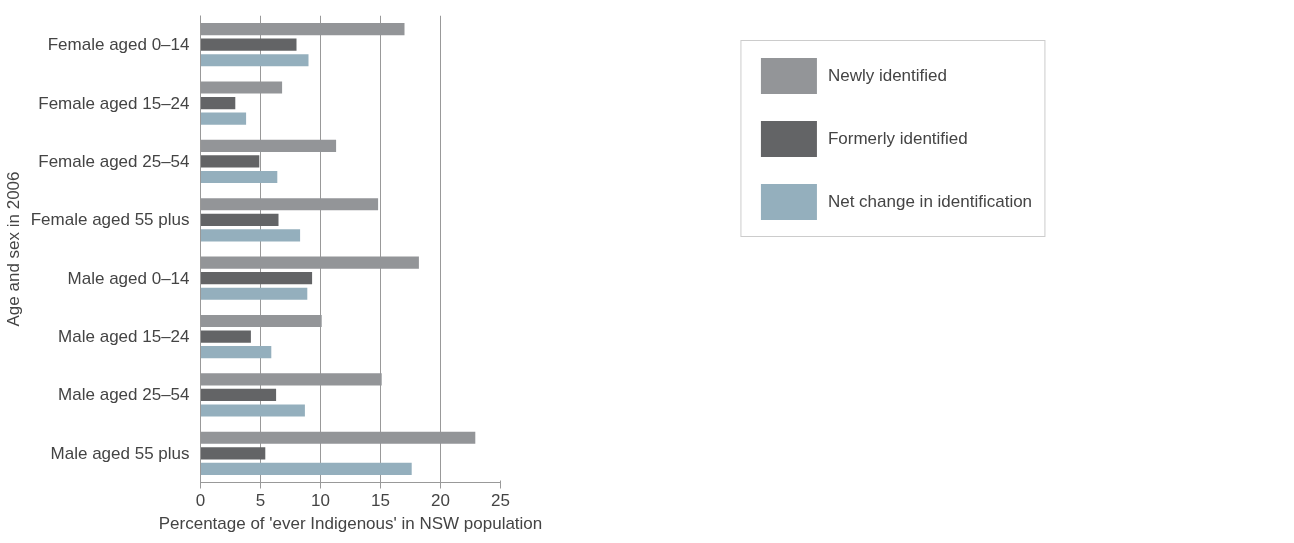  Describe the element at coordinates (13, 249) in the screenshot. I see `y-axis-title: Age and sex in 2006` at that location.